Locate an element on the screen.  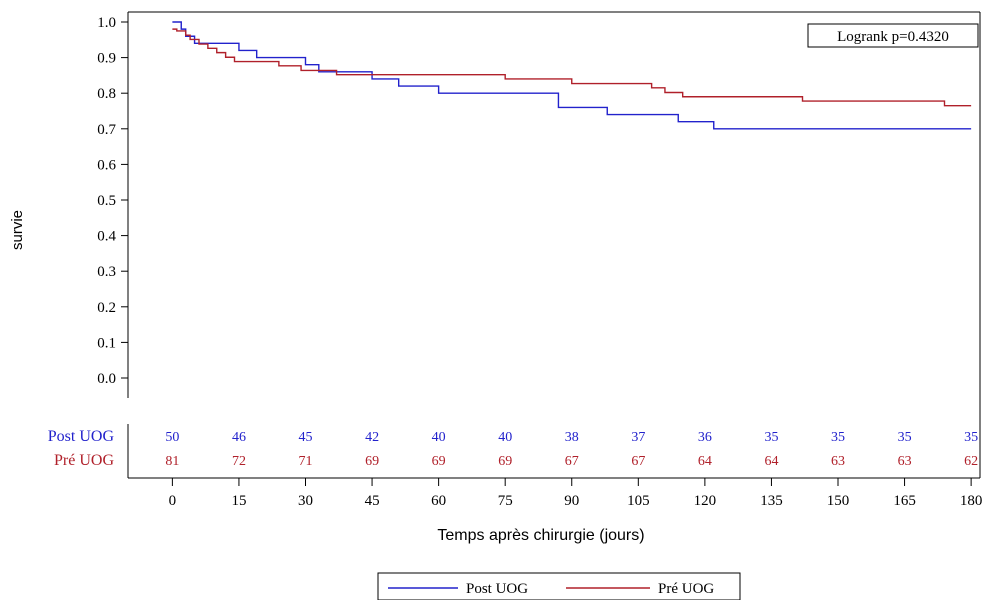
at-risk-count: 45 is located at coordinates (306, 437).